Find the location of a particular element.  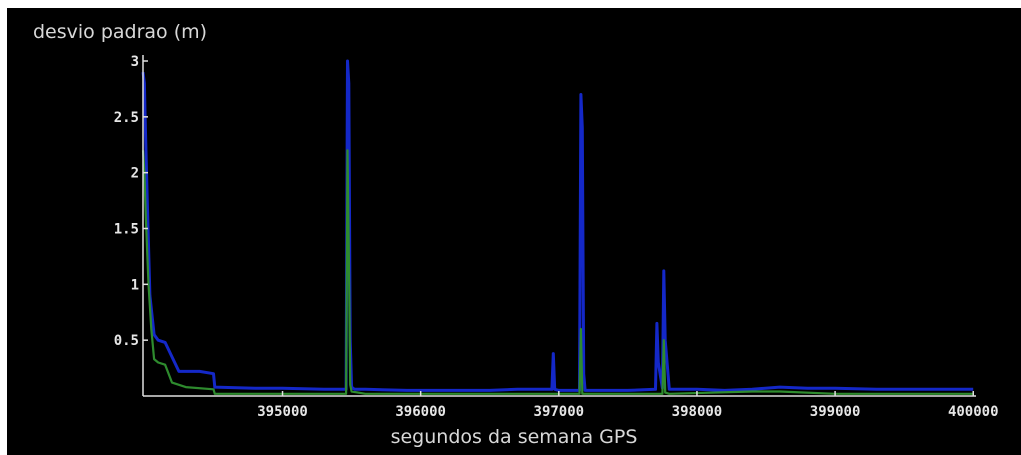

x-tick-label: 398000 is located at coordinates (697, 412).